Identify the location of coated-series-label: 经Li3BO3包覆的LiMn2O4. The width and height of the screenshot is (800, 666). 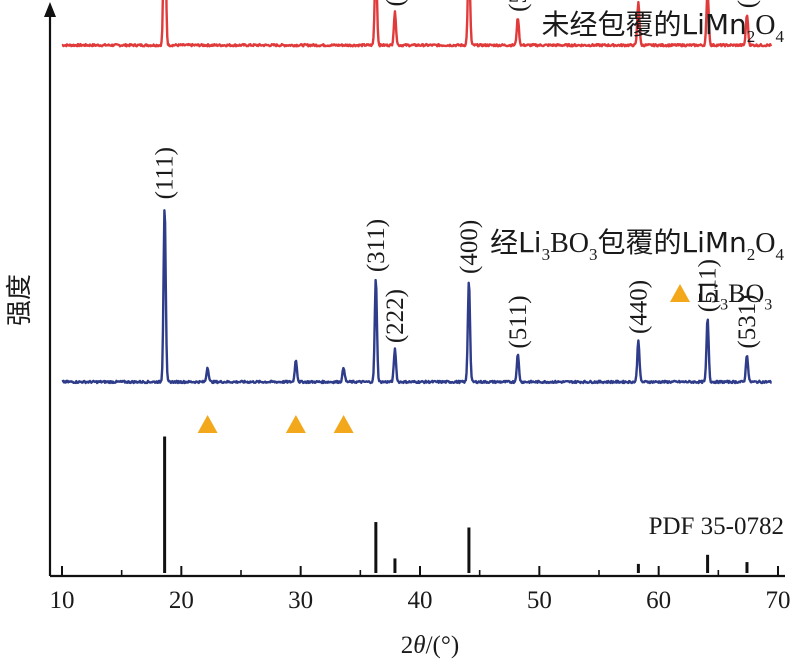
(637, 245).